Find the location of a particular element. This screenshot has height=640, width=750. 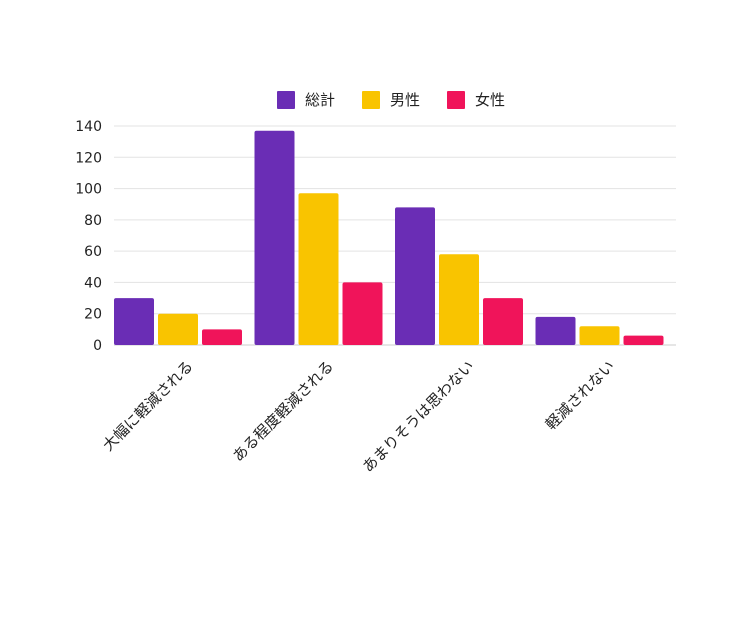

legend-label: 男性 is located at coordinates (405, 100).